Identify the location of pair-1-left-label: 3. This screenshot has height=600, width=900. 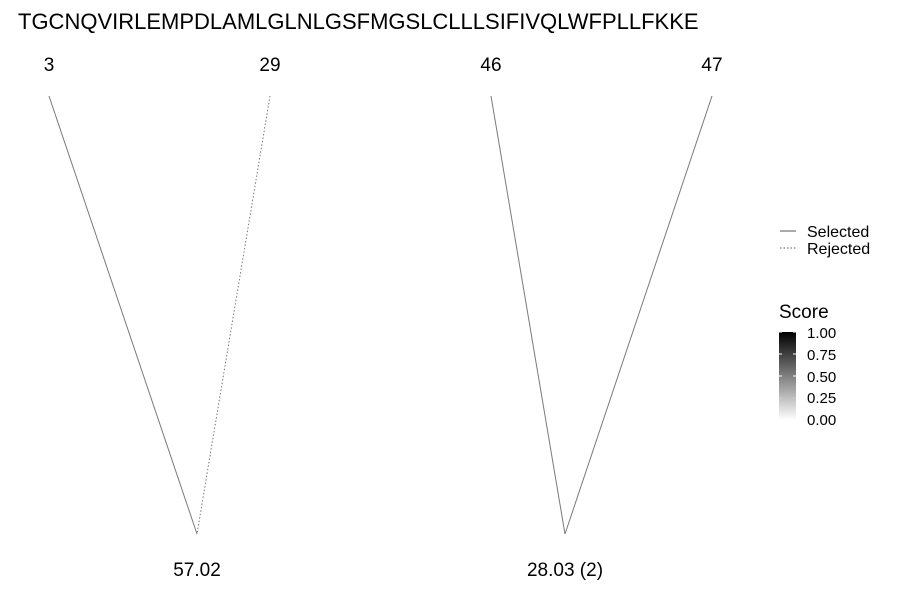
(49, 65).